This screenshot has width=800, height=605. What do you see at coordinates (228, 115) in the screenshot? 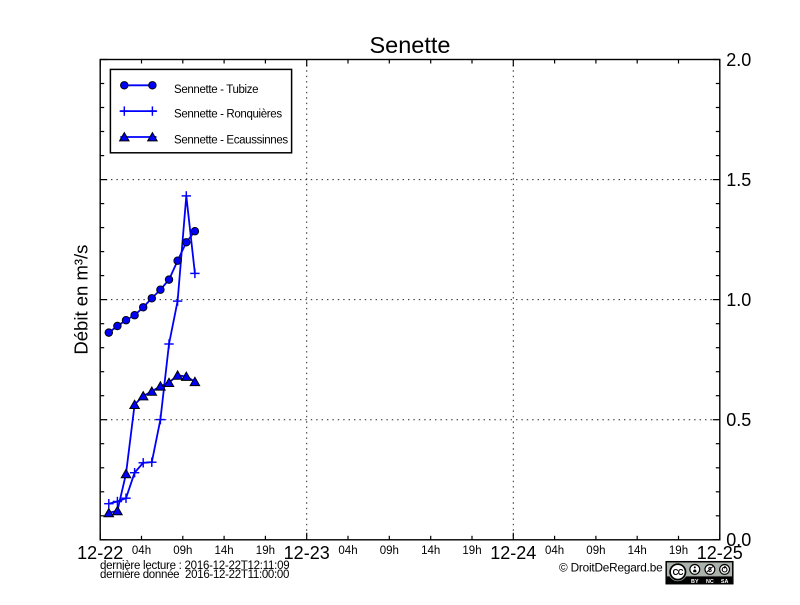
I see `svg-text: Sennette - Ronquières` at bounding box center [228, 115].